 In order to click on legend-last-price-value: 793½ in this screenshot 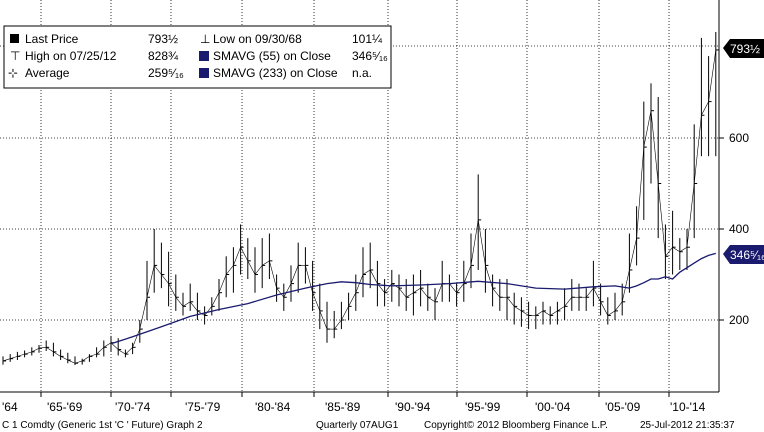, I will do `click(163, 39)`.